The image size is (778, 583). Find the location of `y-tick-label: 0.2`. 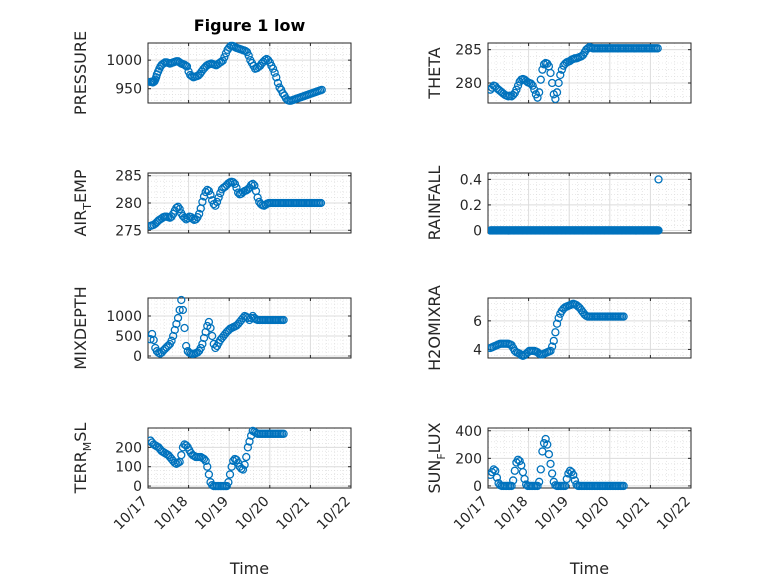

y-tick-label: 0.2 is located at coordinates (471, 206).